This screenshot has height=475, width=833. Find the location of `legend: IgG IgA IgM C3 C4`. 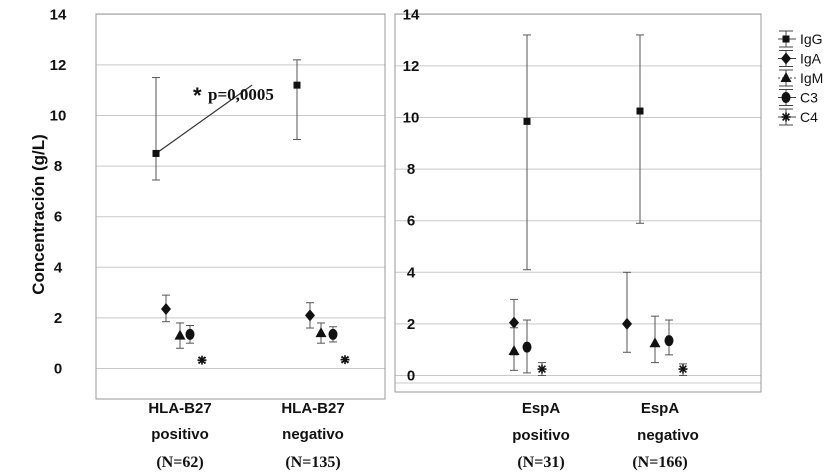

legend: IgG IgA IgM C3 C4 is located at coordinates (800, 78).